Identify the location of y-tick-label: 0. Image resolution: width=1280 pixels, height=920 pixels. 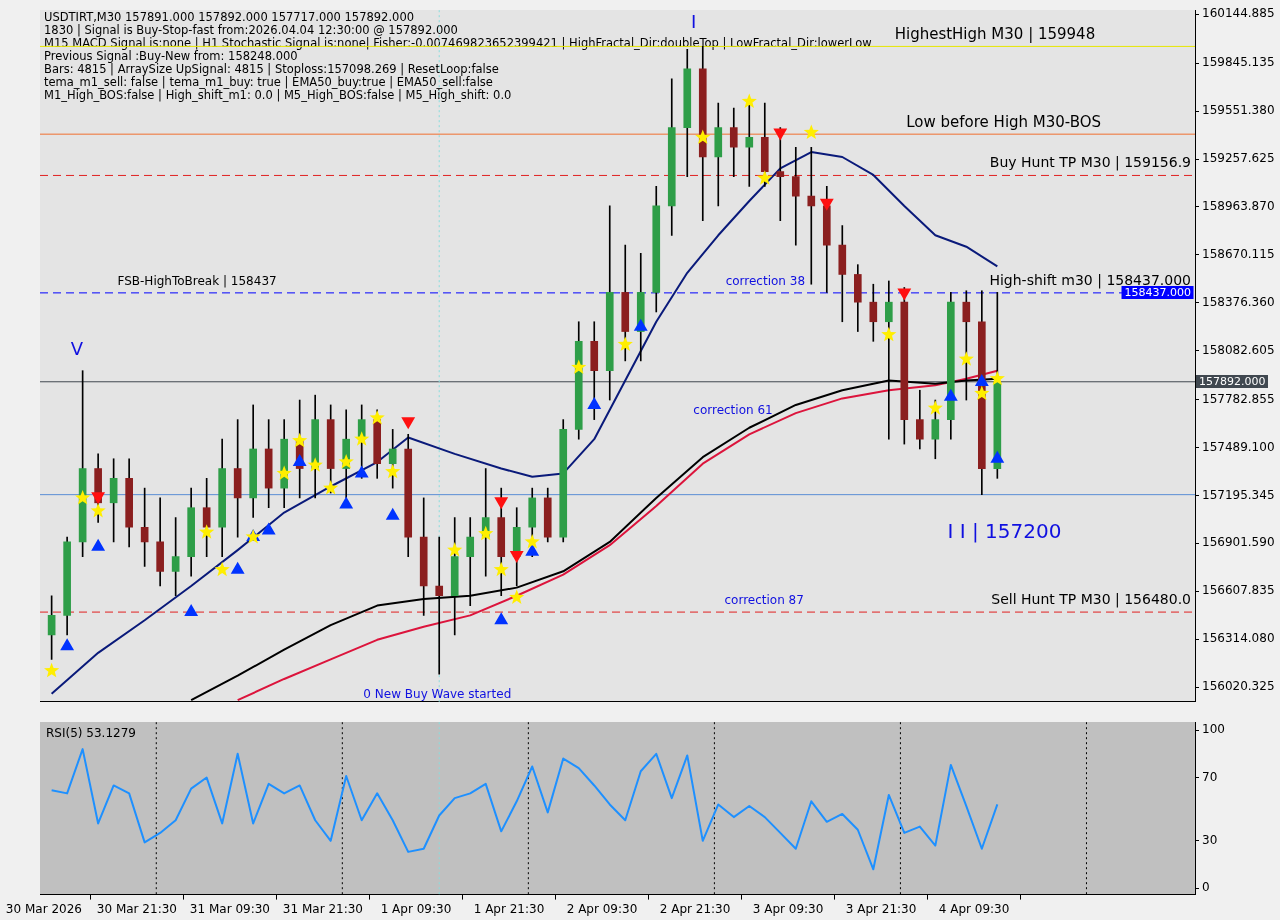
(1206, 887).